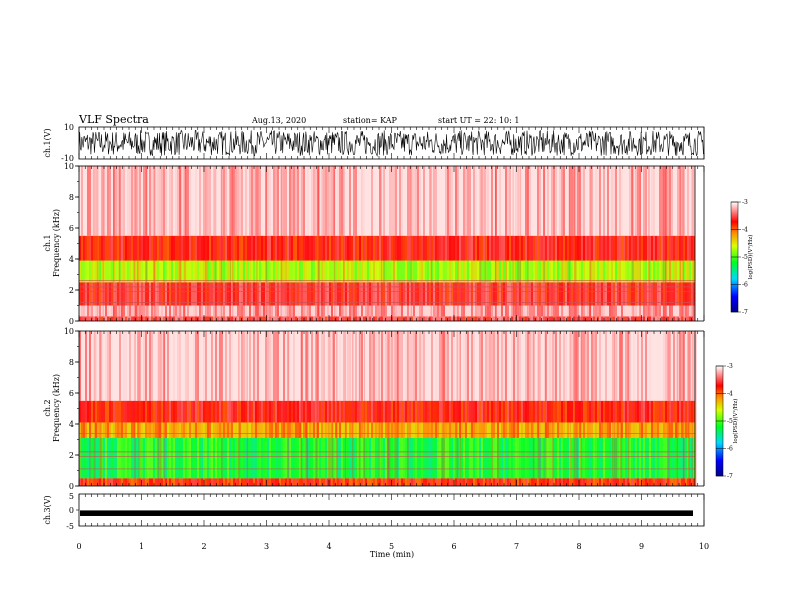 The image size is (792, 612). Describe the element at coordinates (69, 166) in the screenshot. I see `ytick-label-10: 10` at that location.